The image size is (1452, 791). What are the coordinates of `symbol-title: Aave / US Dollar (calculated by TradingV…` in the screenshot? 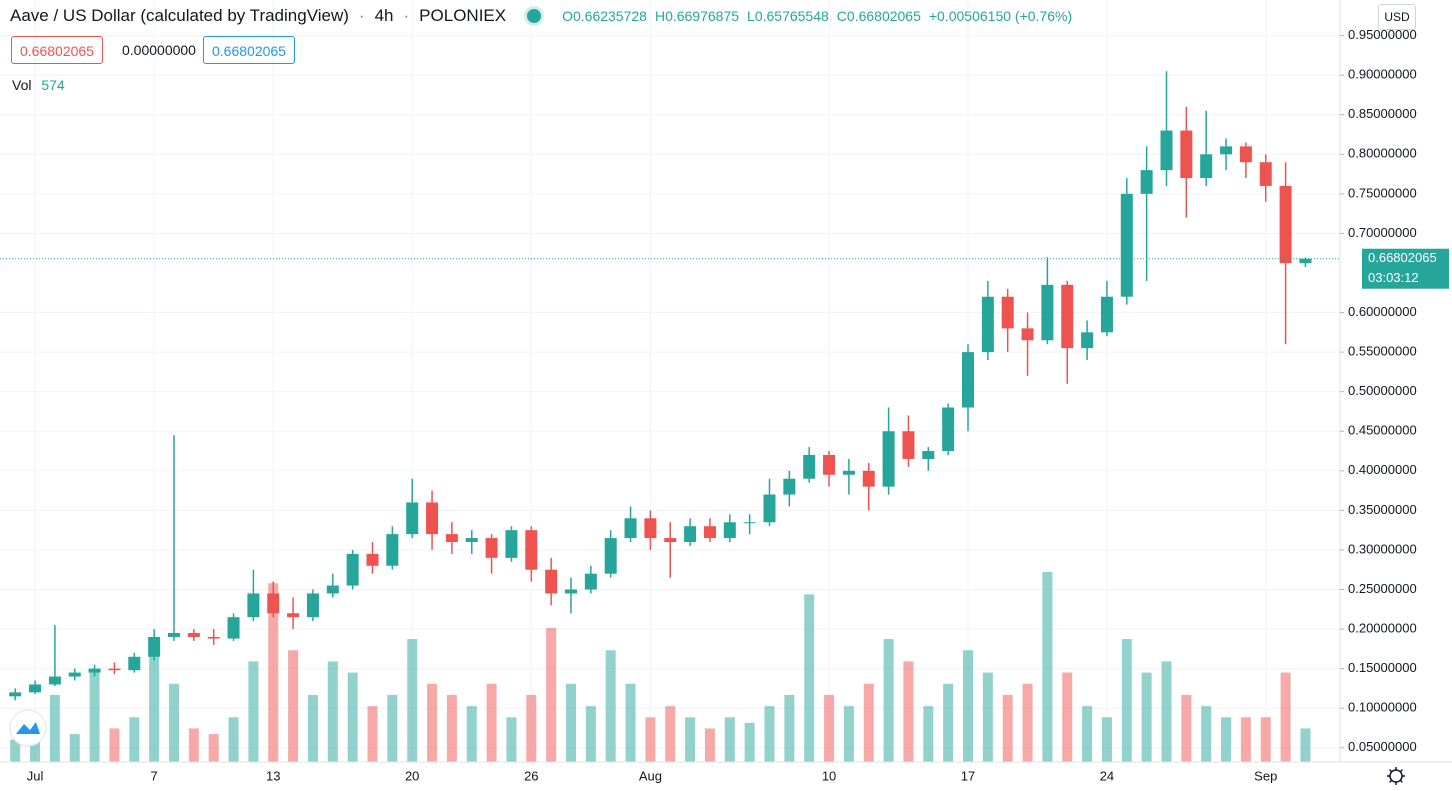 It's located at (179, 15).